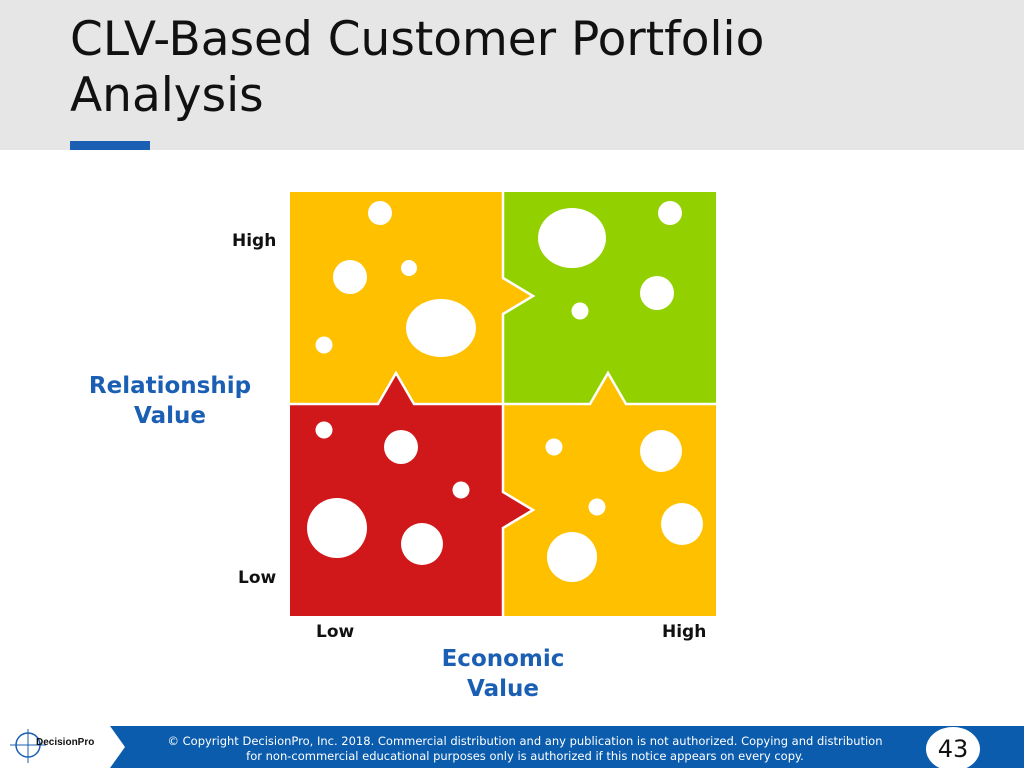 The width and height of the screenshot is (1024, 771). What do you see at coordinates (953, 749) in the screenshot?
I see `page-number: 43` at bounding box center [953, 749].